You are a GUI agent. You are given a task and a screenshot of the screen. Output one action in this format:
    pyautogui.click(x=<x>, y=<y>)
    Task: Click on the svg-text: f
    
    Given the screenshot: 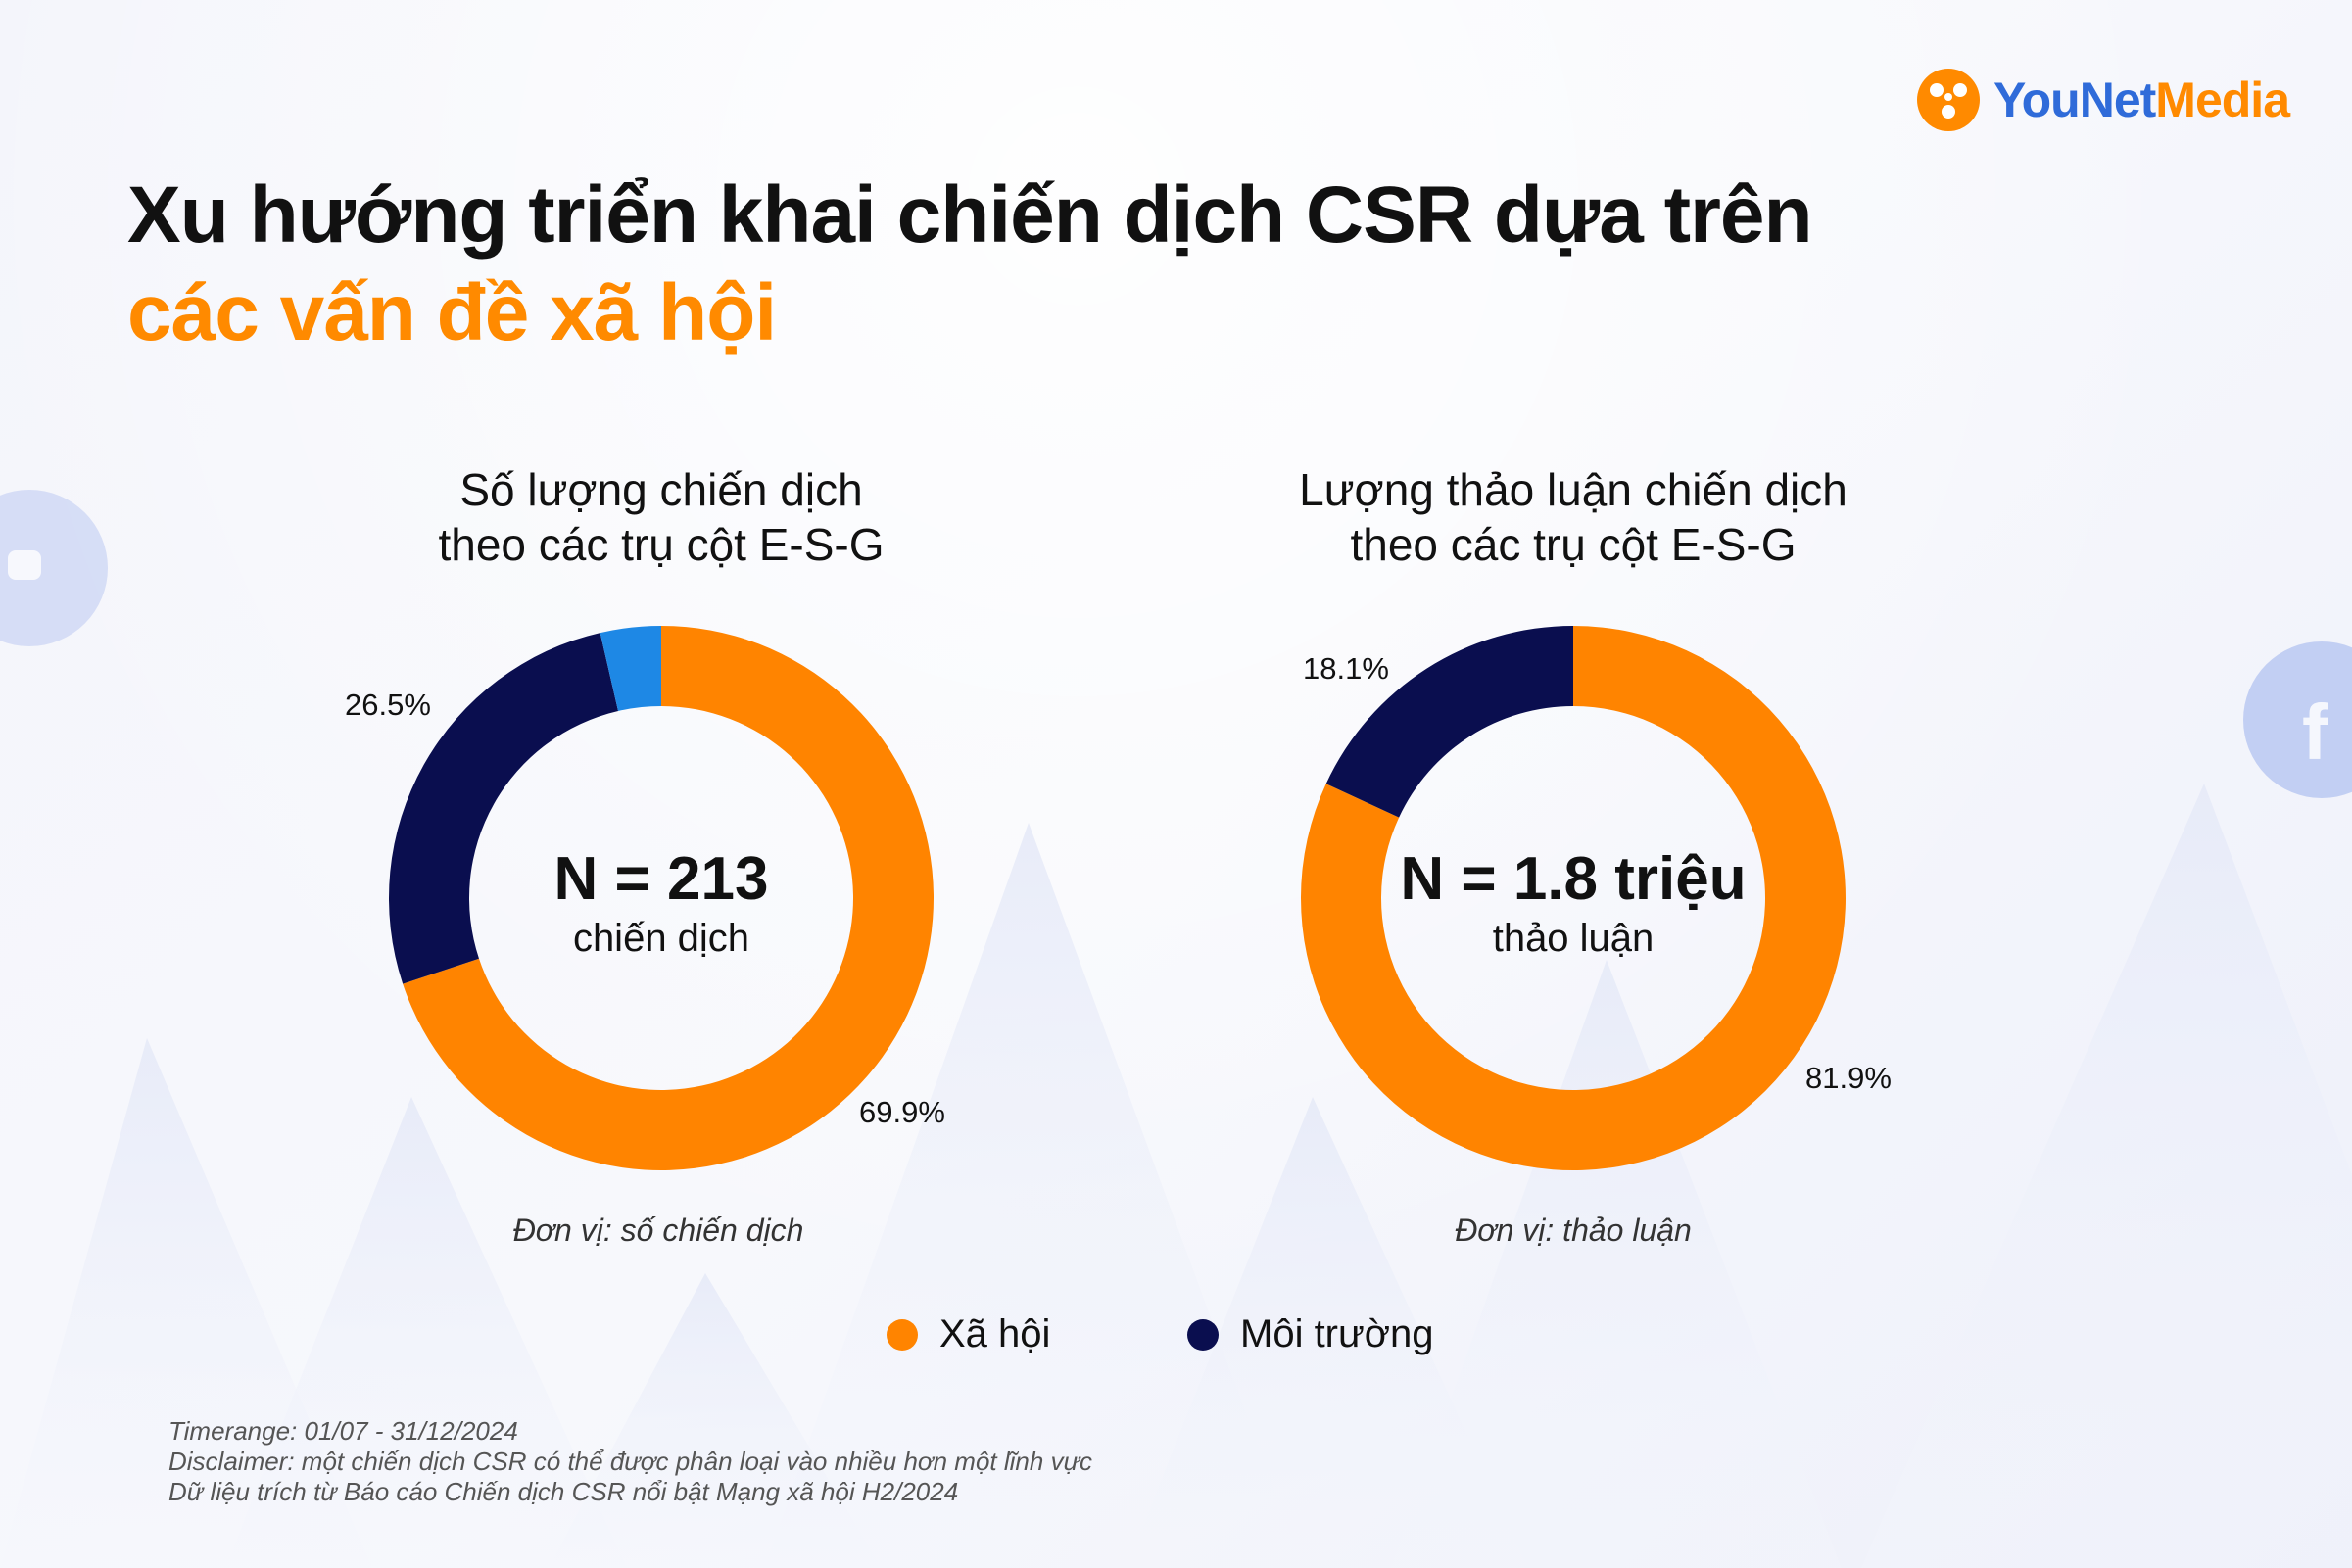 What is the action you would take?
    pyautogui.click(x=2315, y=732)
    